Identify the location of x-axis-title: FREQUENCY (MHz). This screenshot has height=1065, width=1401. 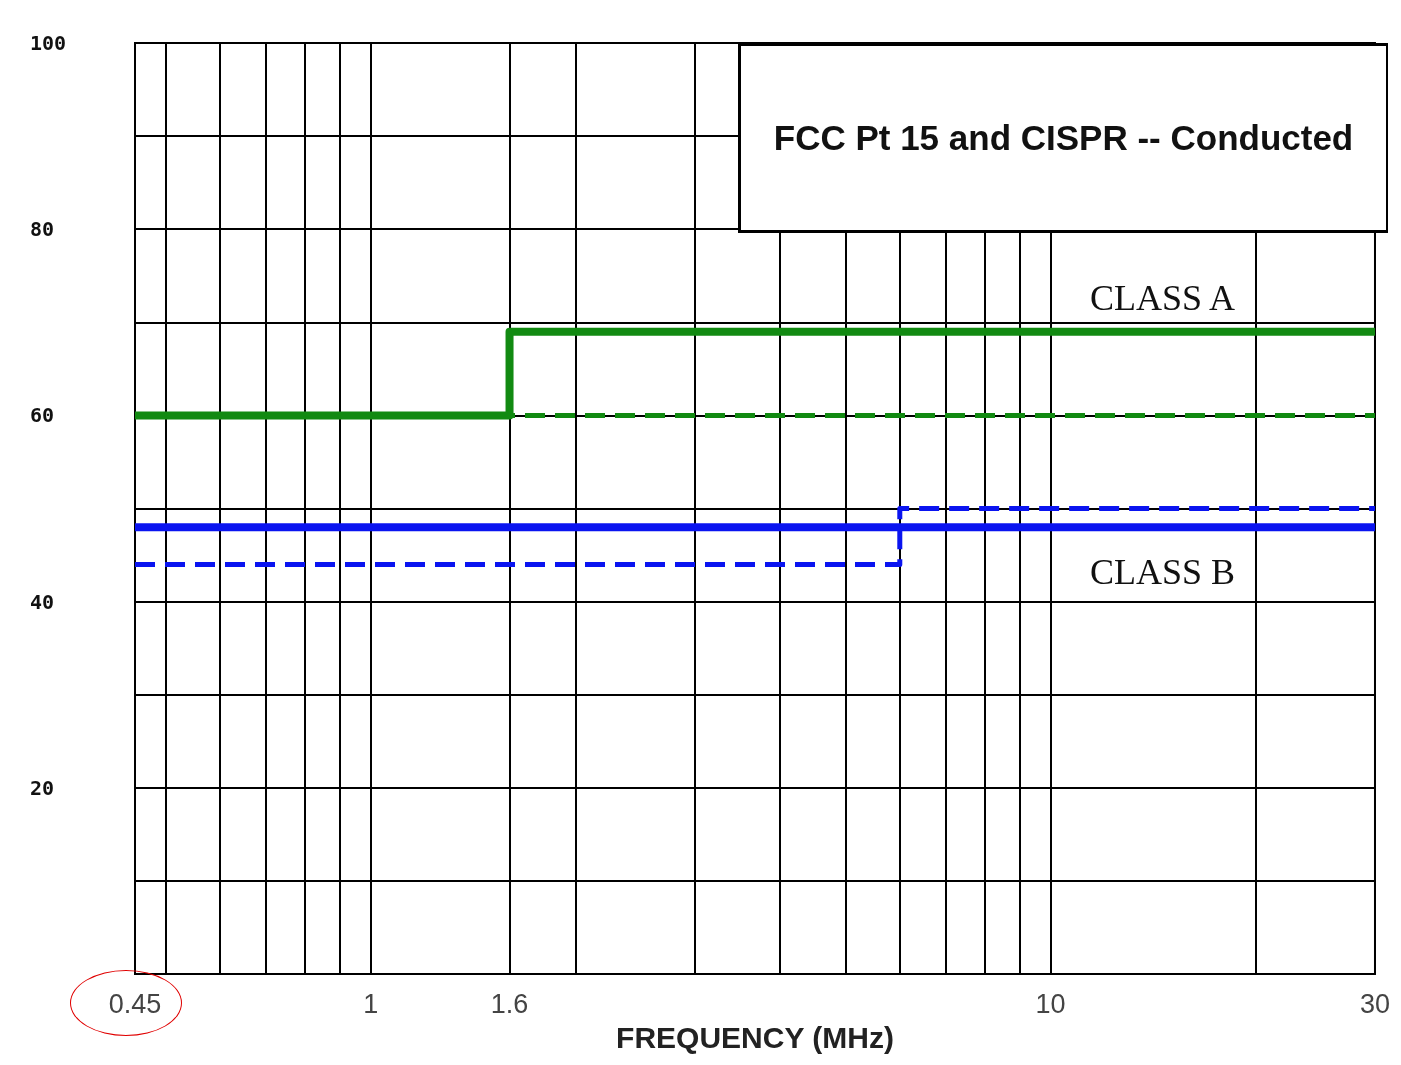
(755, 1037).